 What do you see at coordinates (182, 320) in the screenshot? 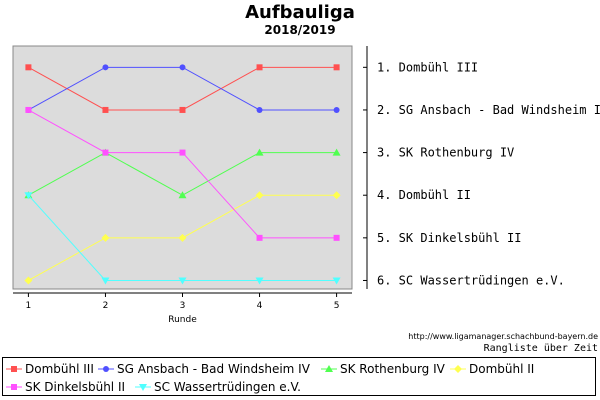
I see `x-axis-title: Runde` at bounding box center [182, 320].